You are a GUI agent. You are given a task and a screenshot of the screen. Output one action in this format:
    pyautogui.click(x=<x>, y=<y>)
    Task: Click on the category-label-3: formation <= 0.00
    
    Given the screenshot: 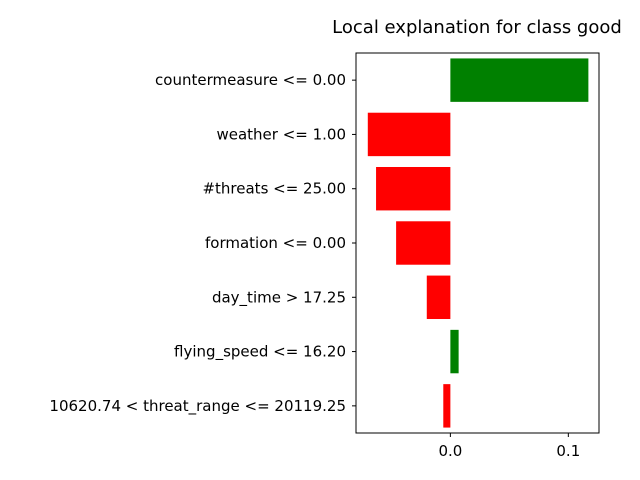 What is the action you would take?
    pyautogui.click(x=275, y=243)
    